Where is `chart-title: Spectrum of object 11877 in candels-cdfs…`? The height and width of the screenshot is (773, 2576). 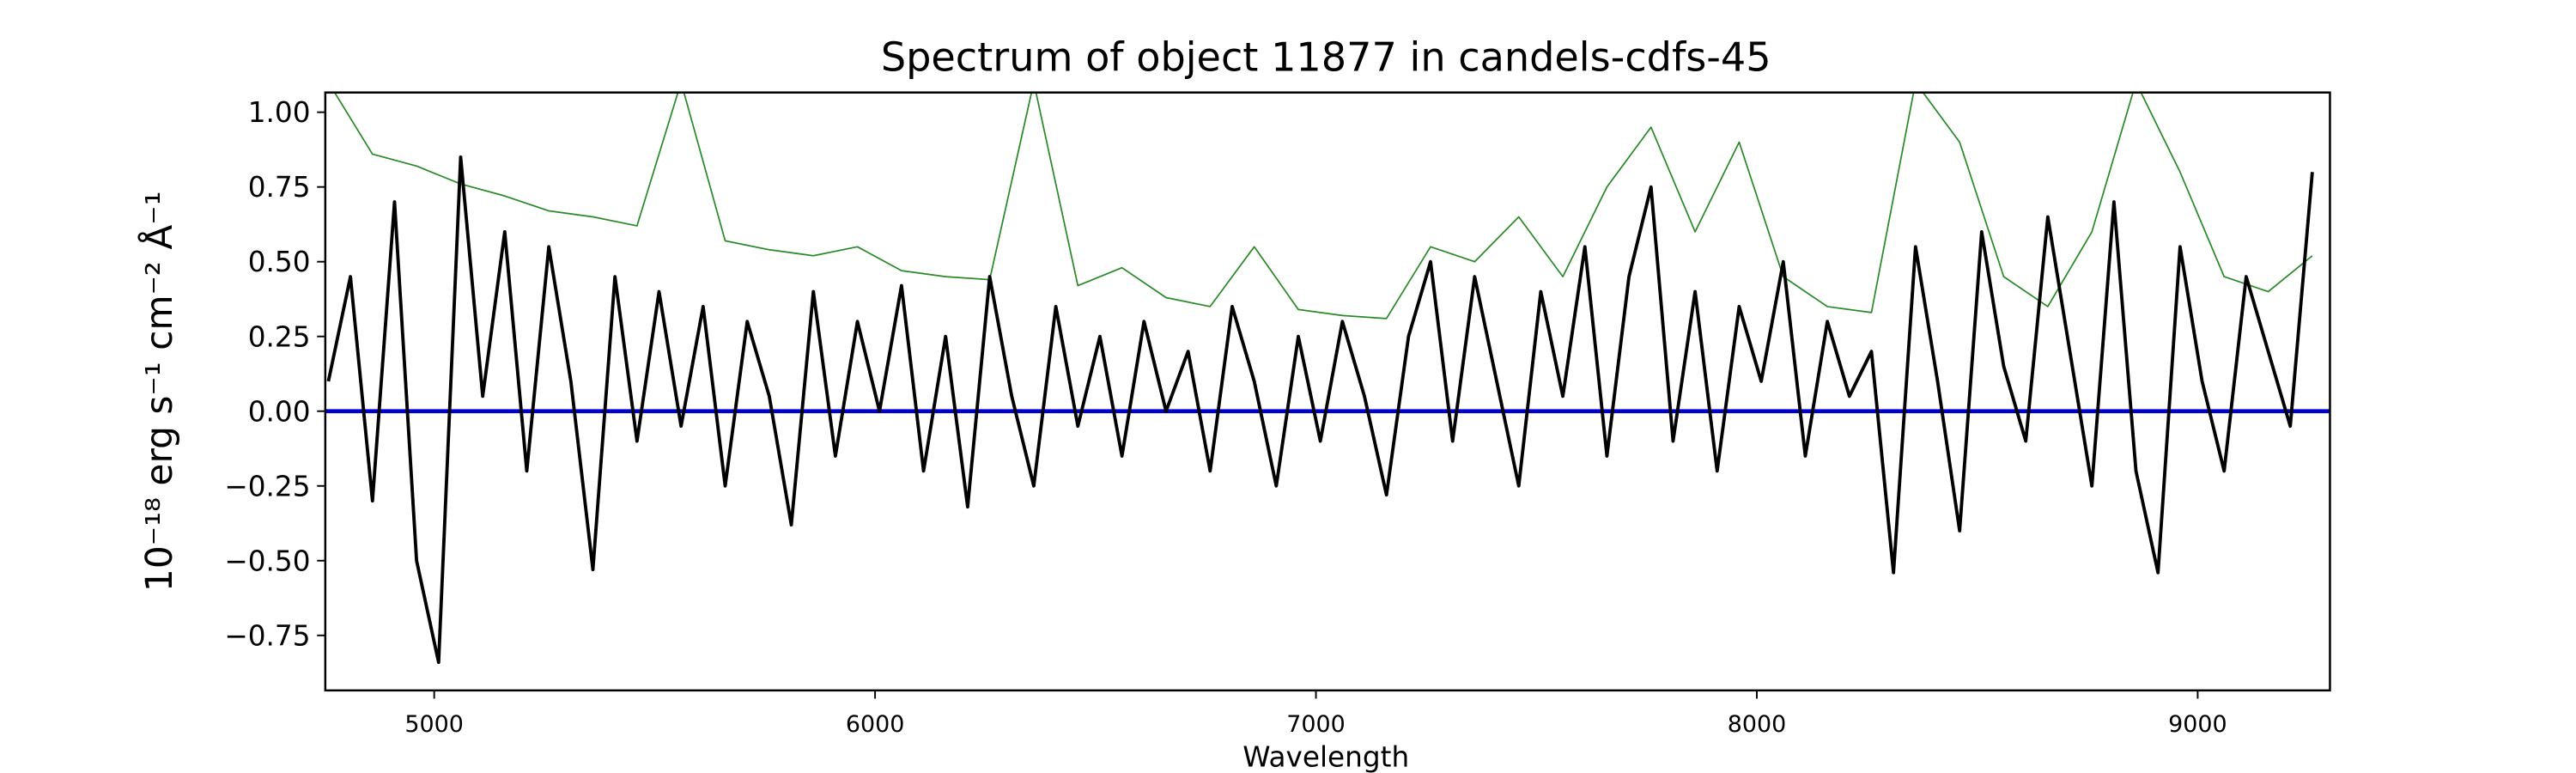 chart-title: Spectrum of object 11877 in candels-cdfs… is located at coordinates (1326, 57).